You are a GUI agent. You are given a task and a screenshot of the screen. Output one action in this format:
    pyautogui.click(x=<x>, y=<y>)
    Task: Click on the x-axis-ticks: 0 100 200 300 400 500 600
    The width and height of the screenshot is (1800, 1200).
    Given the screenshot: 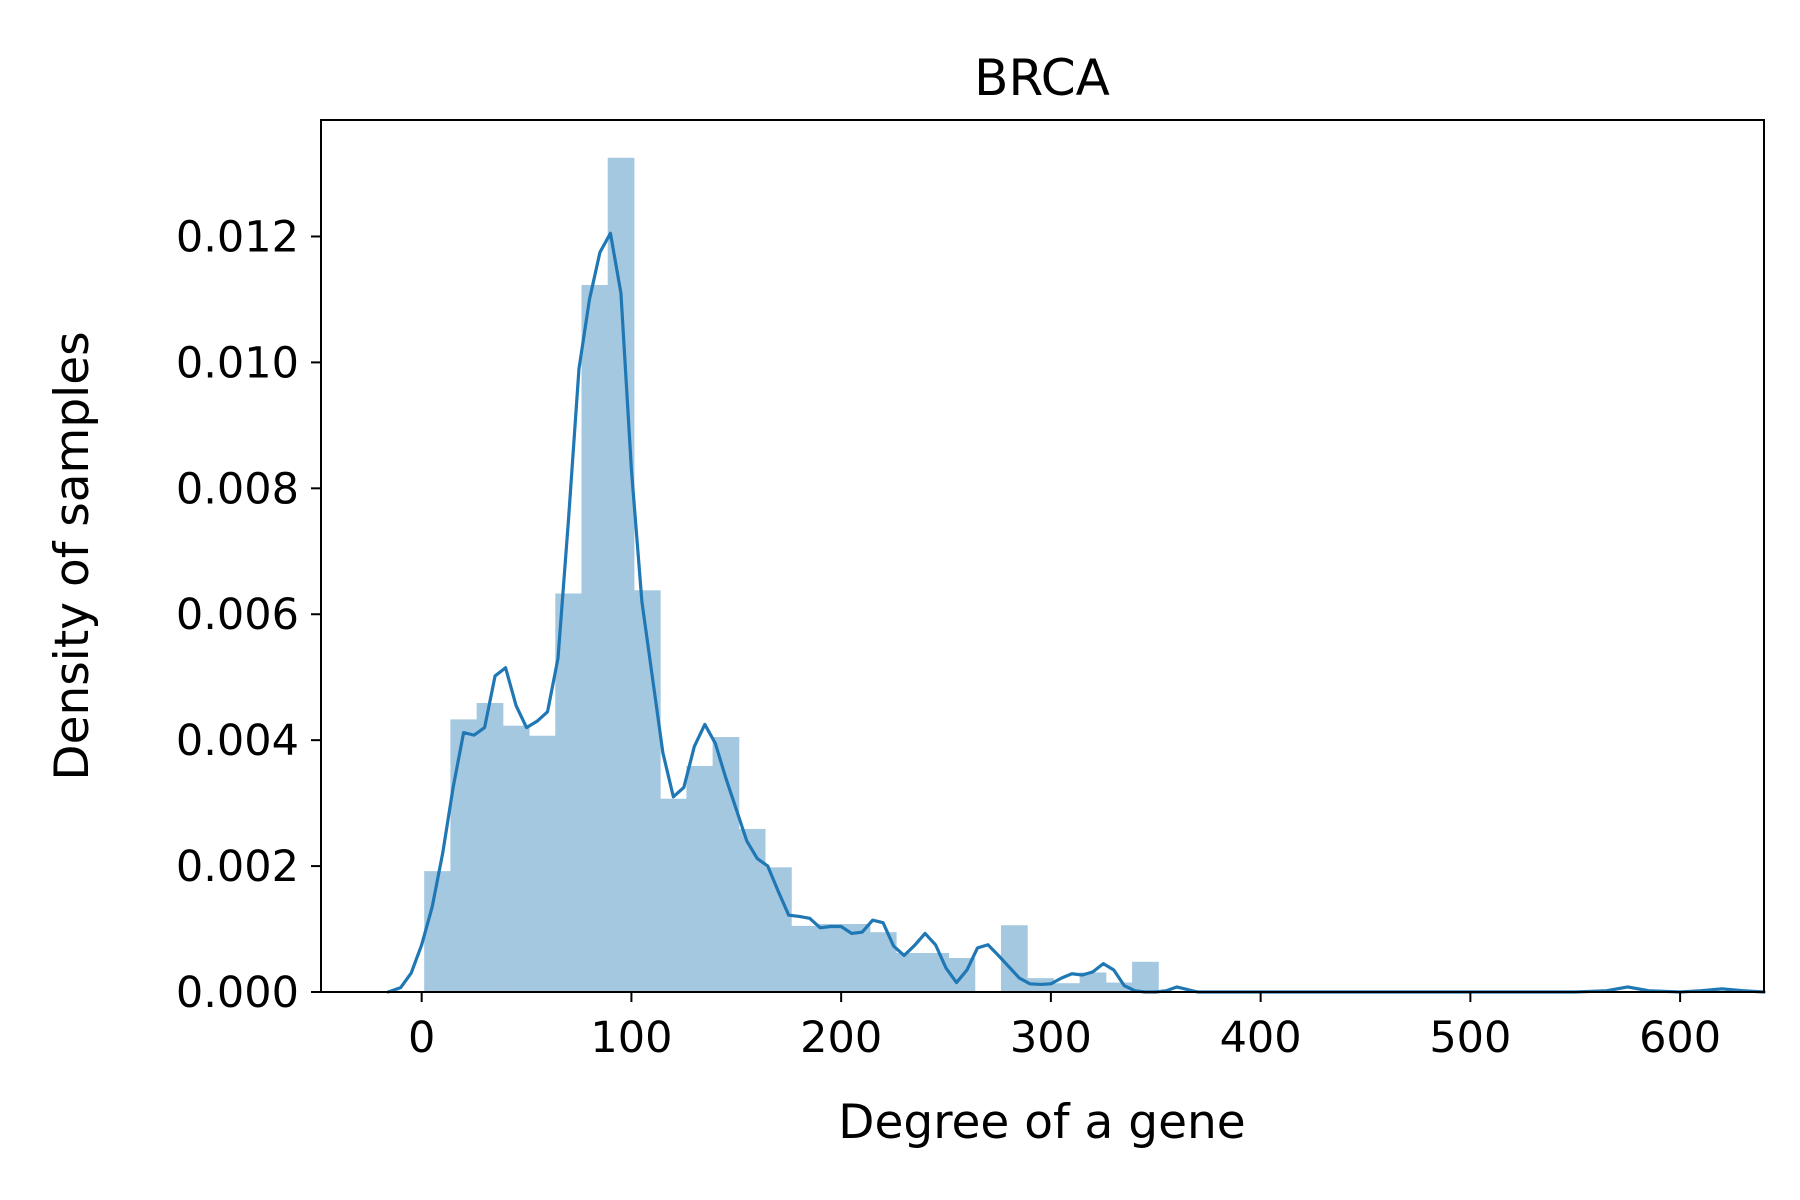 What is the action you would take?
    pyautogui.click(x=1064, y=1027)
    